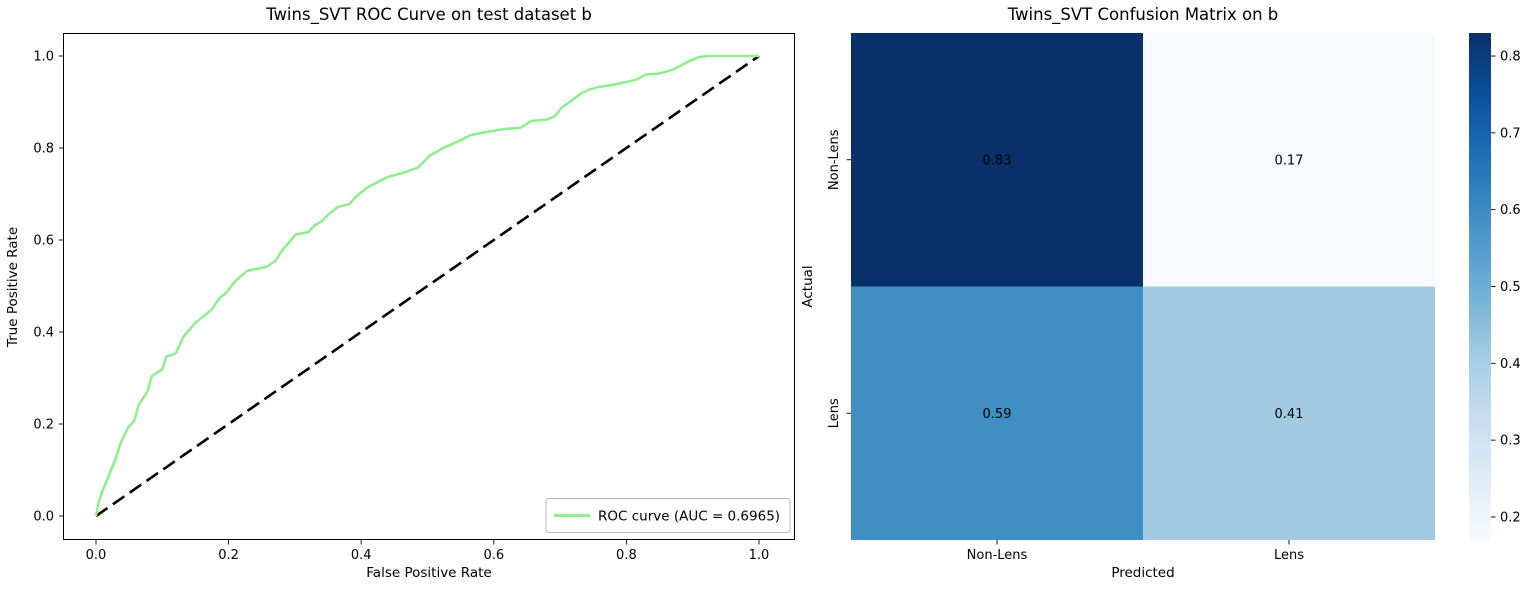 The image size is (1537, 590). Describe the element at coordinates (1510, 210) in the screenshot. I see `colorbar-tick-label: 0.6` at that location.